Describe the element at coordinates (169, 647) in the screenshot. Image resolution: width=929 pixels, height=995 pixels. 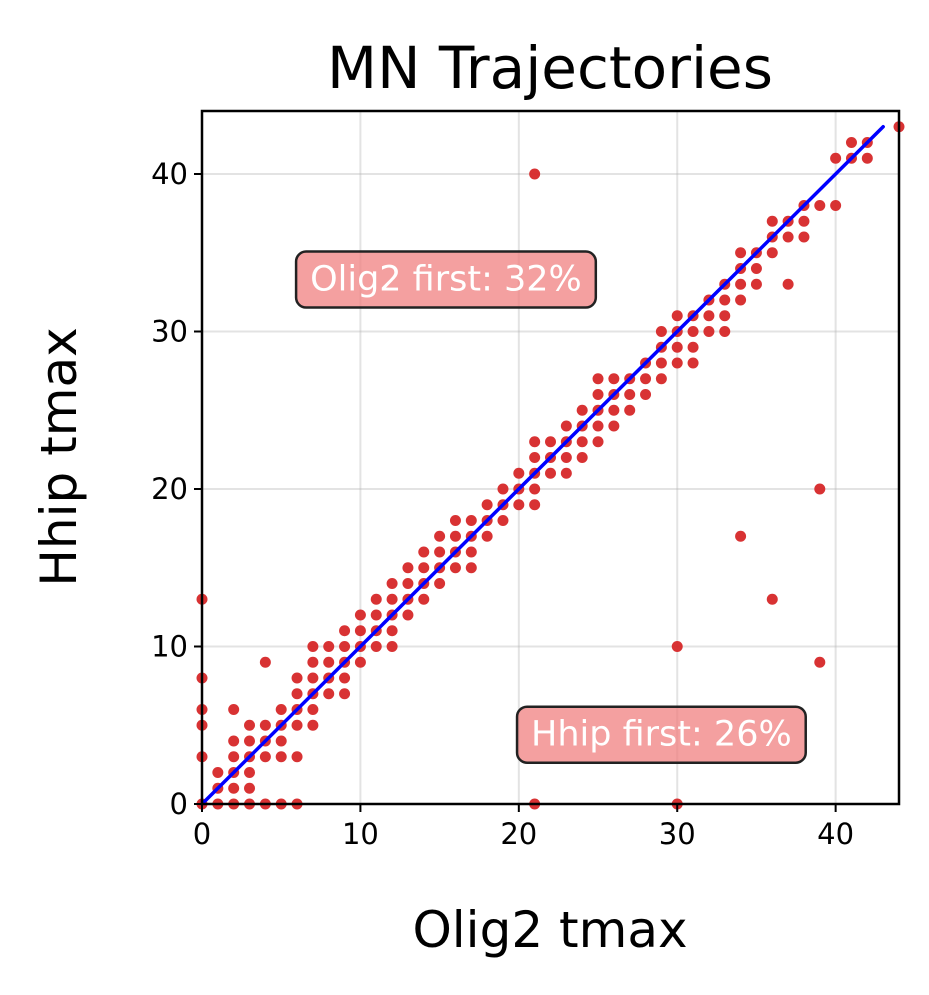
I see `y-tick-label: 10` at that location.